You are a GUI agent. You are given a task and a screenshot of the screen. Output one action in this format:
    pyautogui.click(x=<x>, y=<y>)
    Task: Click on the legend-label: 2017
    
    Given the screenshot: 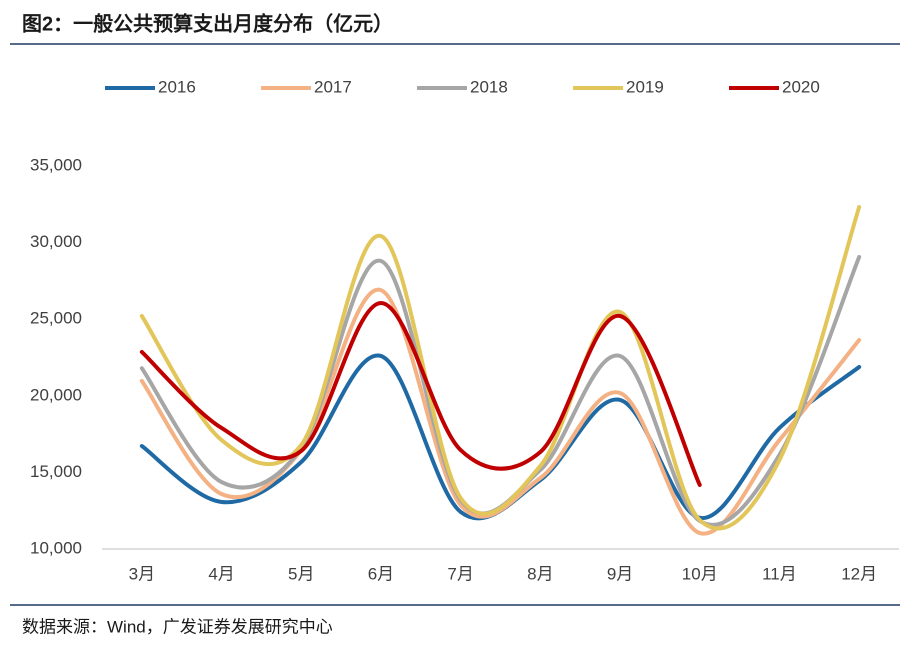 What is the action you would take?
    pyautogui.click(x=333, y=86)
    